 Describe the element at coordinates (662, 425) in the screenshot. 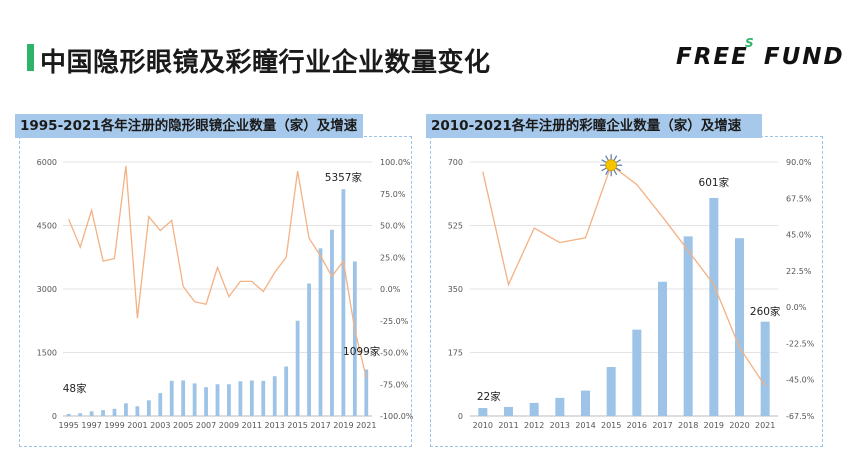

I see `x-tick-label: 2017` at that location.